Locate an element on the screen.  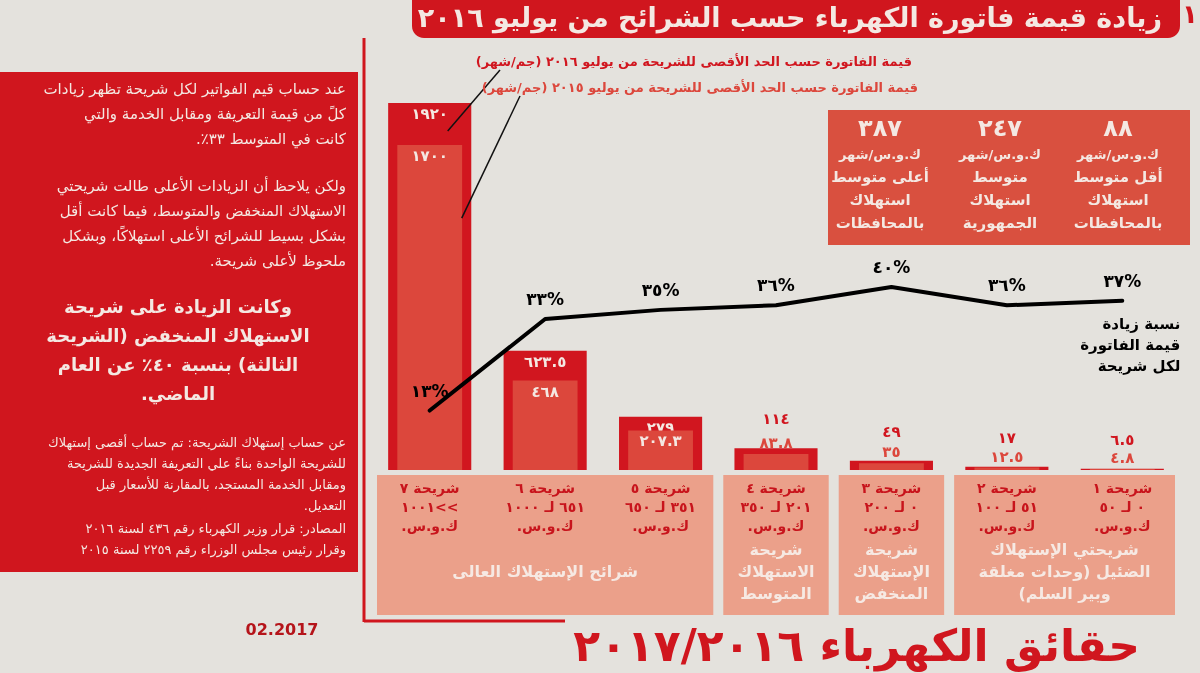
series-label: نسبة زيادة قيمة الفاتورة لكل شريحة is located at coordinates (1130, 344).